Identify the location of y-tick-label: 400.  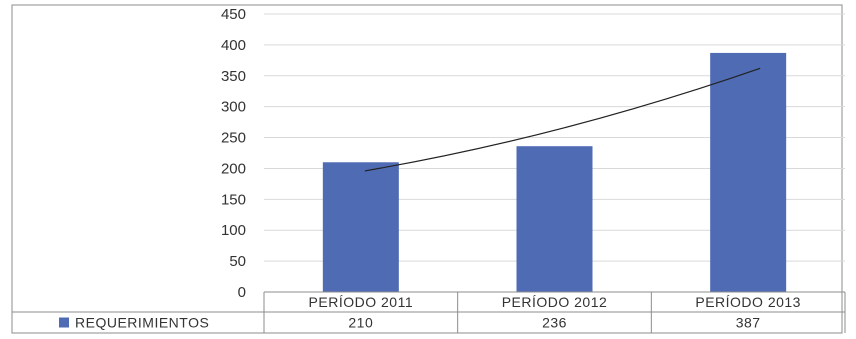
(233, 45).